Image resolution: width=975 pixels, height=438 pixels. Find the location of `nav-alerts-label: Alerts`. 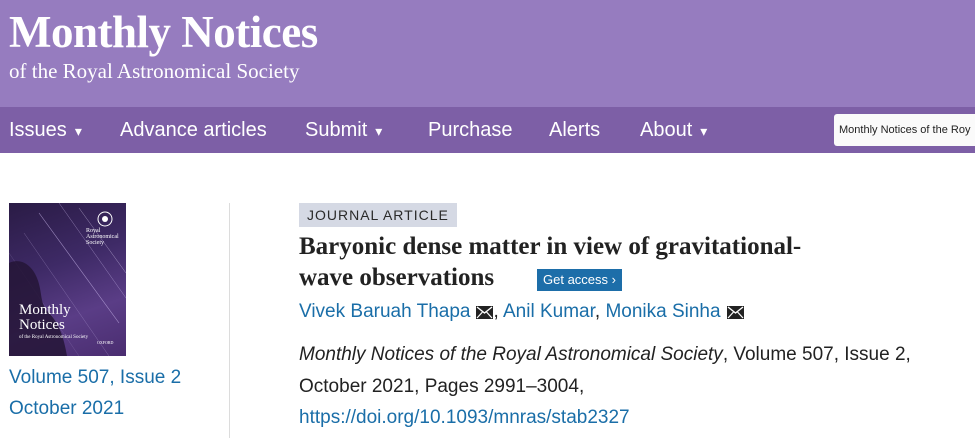

nav-alerts-label: Alerts is located at coordinates (575, 130).